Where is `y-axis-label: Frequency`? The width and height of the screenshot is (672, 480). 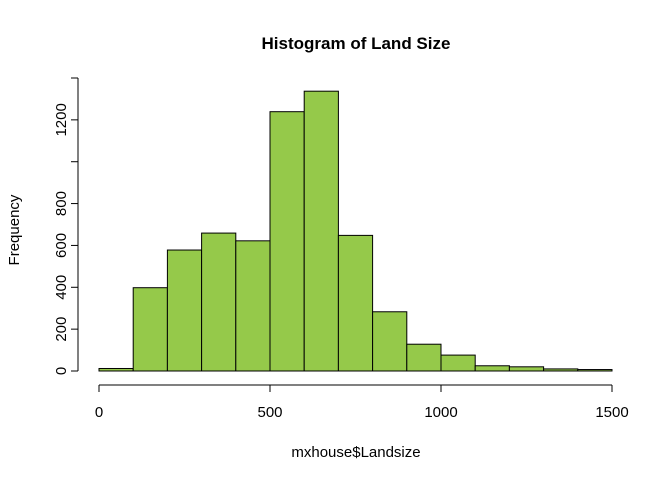
y-axis-label: Frequency is located at coordinates (14, 229).